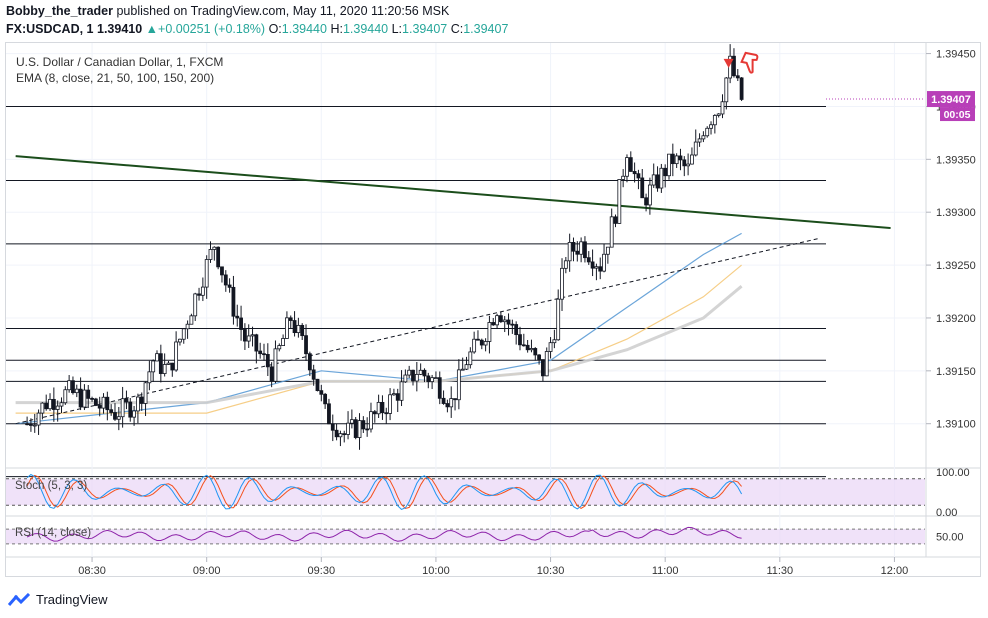 Image resolution: width=988 pixels, height=618 pixels. I want to click on time-tick-label: 08:30, so click(92, 571).